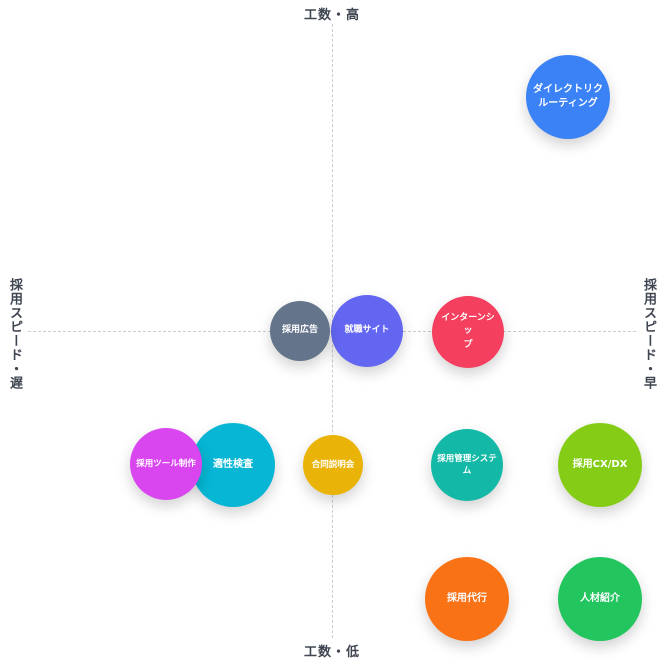 Image resolution: width=664 pixels, height=664 pixels. I want to click on axis-label-left: 採用スピード・遅, so click(14, 334).